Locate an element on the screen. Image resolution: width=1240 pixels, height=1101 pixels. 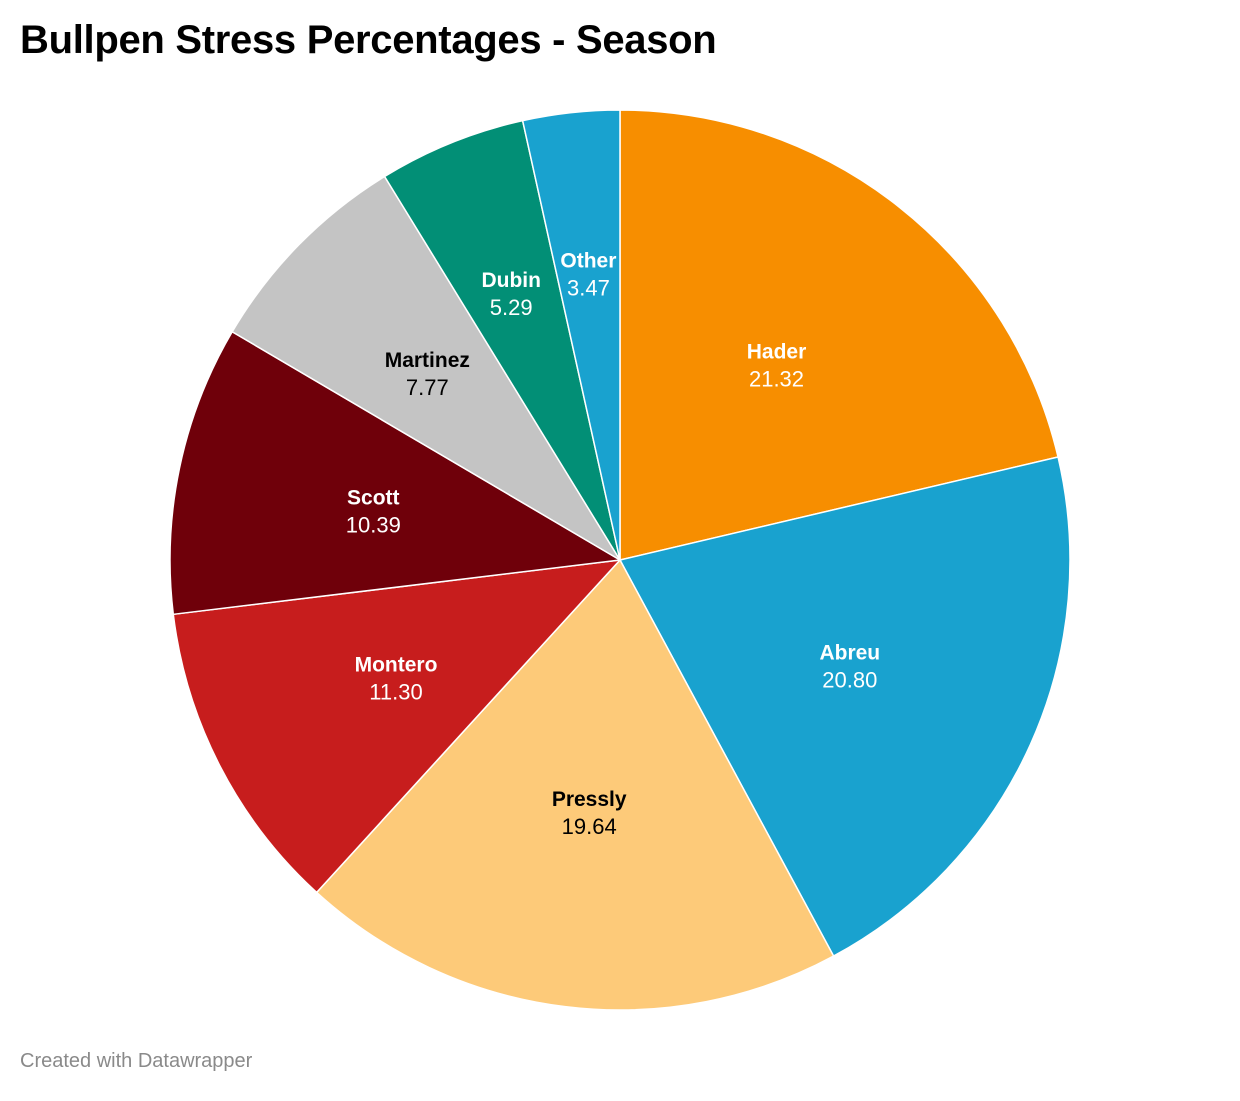
pie-slice-dubin is located at coordinates (502, 340).